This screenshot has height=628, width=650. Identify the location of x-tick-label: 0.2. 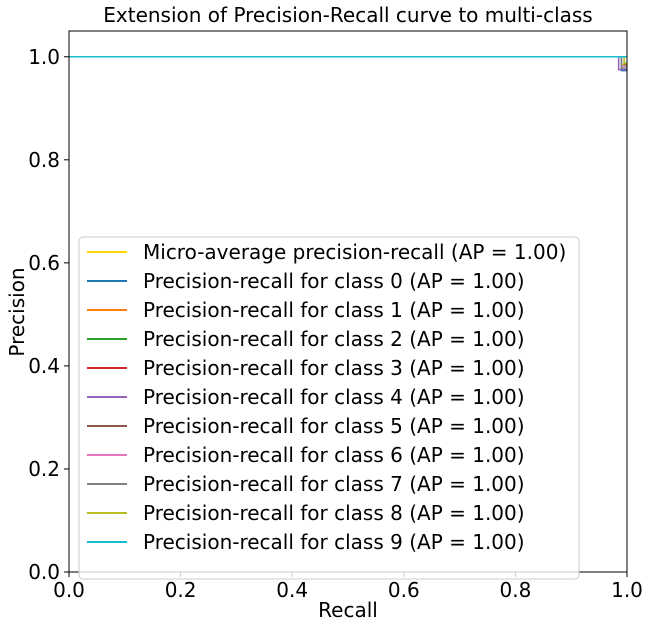
(181, 590).